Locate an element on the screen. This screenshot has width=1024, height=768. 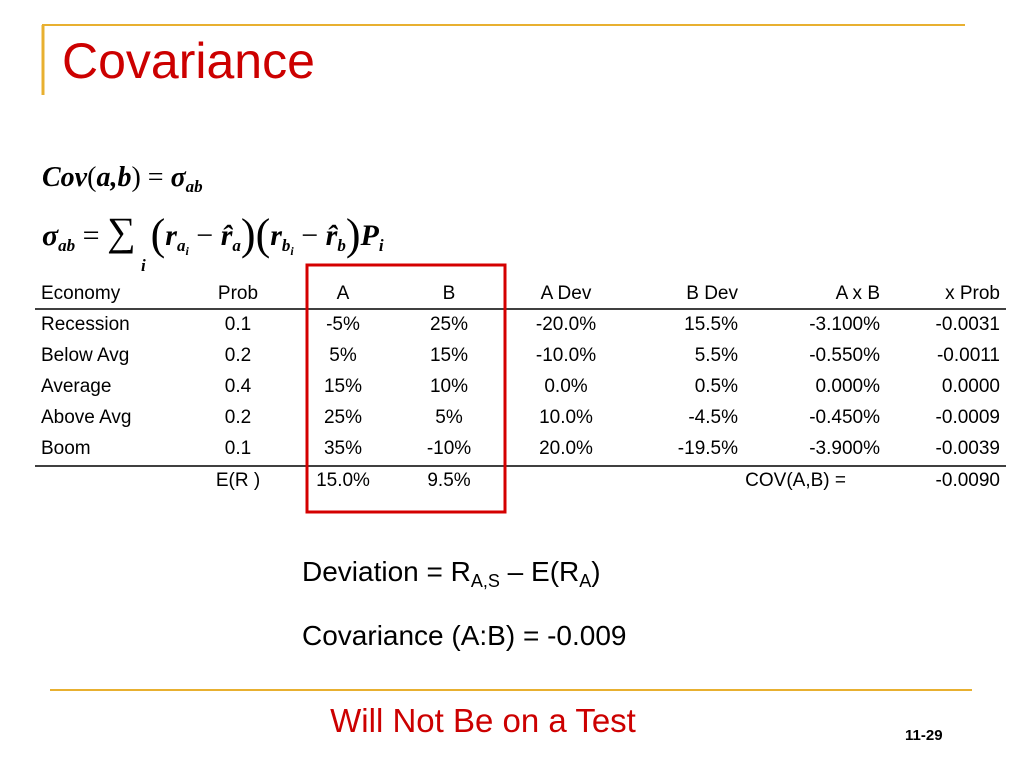
total-cell: -0.0090 is located at coordinates (967, 480).